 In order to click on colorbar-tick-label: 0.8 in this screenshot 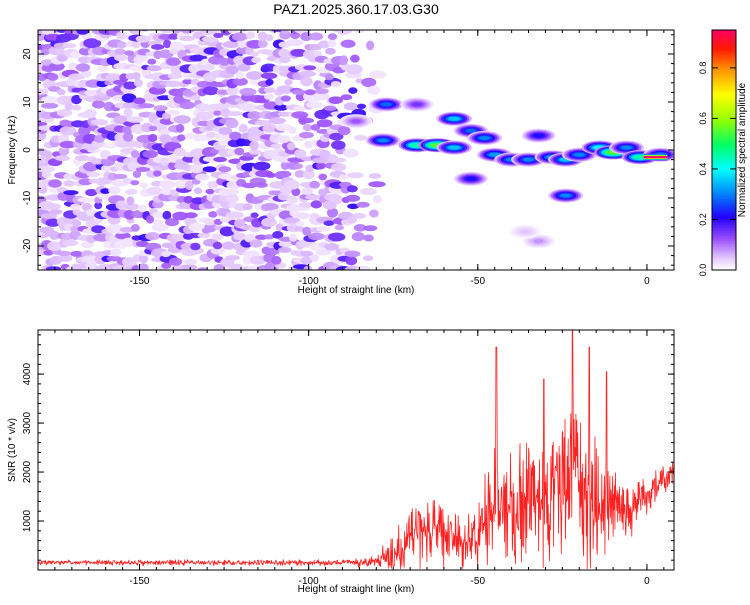, I will do `click(703, 68)`.